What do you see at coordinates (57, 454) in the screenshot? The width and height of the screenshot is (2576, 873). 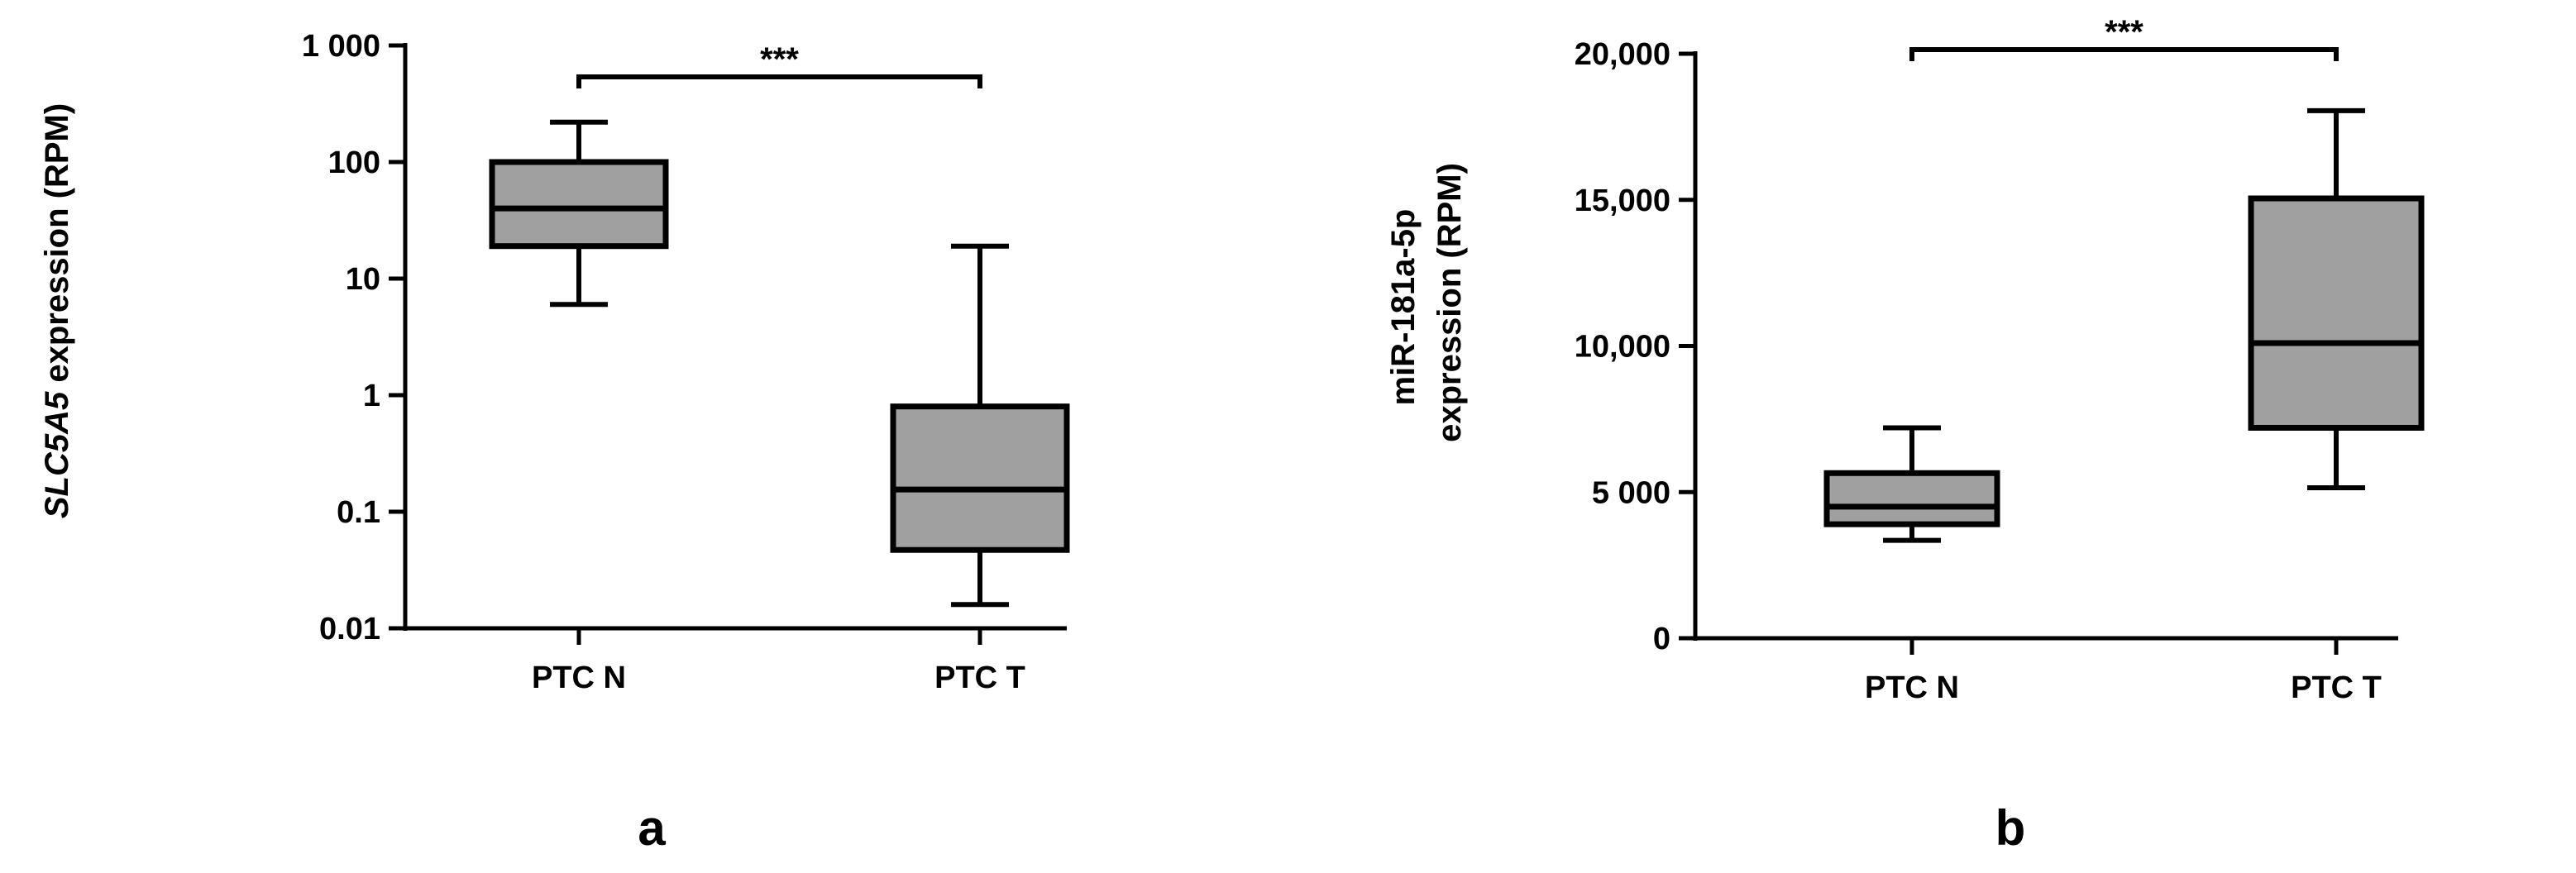 I see `y-axis-label-a-gene: SLC5A5` at bounding box center [57, 454].